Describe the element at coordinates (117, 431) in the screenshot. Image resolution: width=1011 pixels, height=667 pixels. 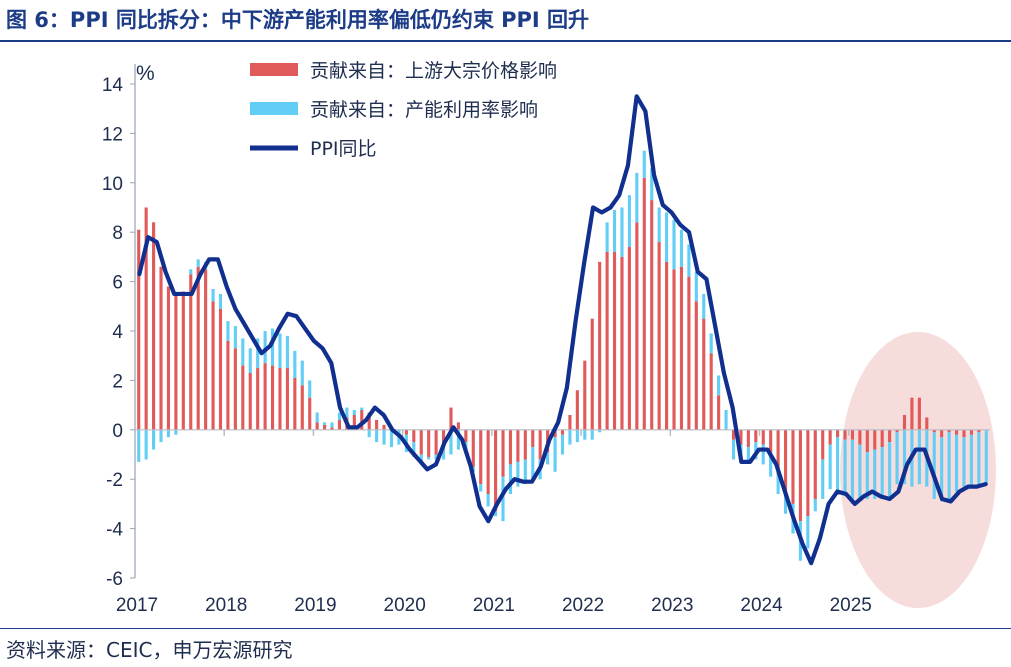
I see `y-tick-label: 0` at that location.